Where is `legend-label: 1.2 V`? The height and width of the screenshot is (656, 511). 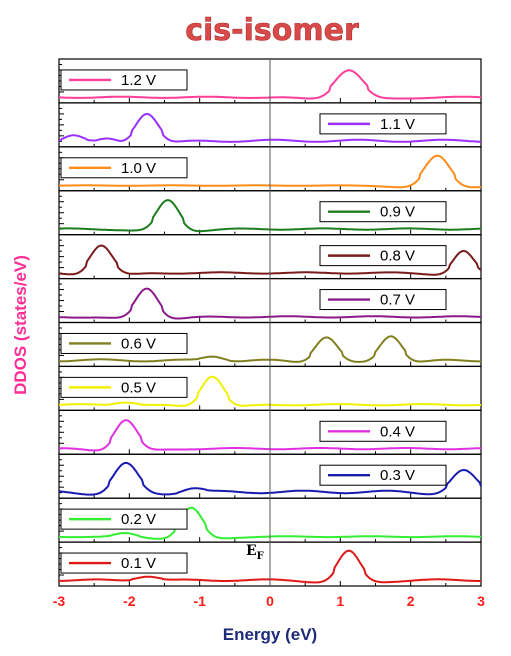
legend-label: 1.2 V is located at coordinates (138, 80).